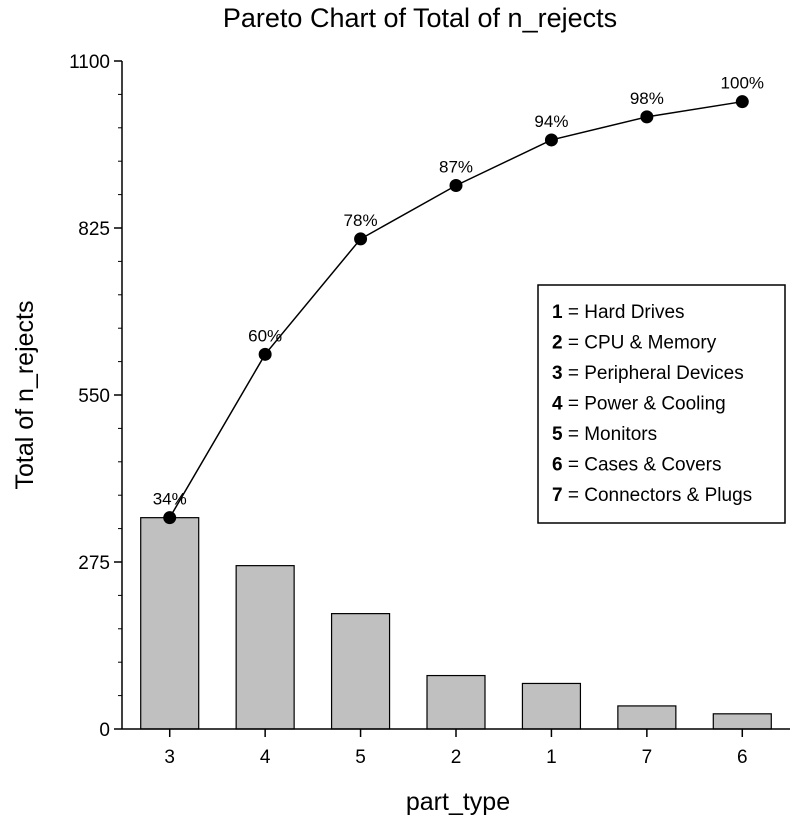 This screenshot has width=800, height=819. I want to click on x-tick-label: 1, so click(551, 757).